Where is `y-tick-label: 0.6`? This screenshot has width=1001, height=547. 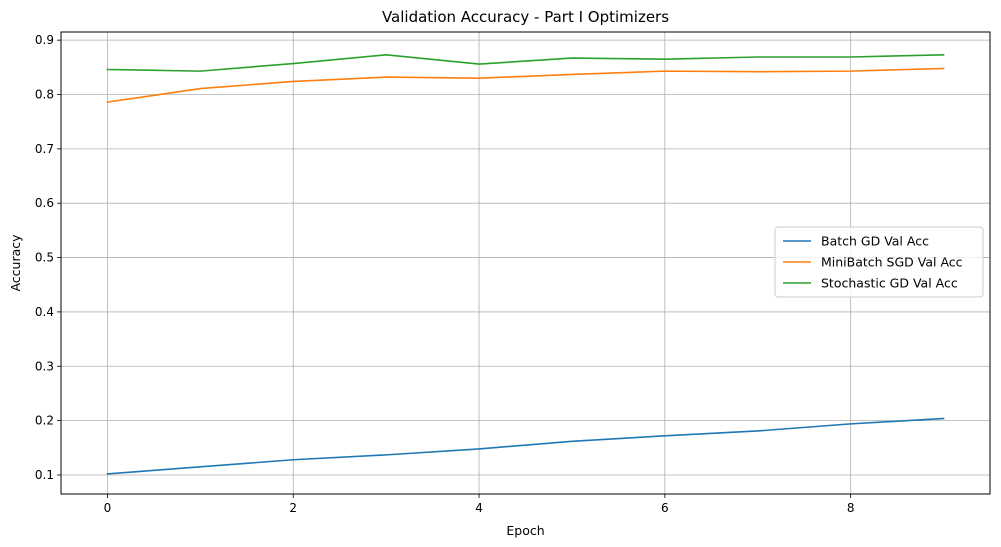
y-tick-label: 0.6 is located at coordinates (44, 203).